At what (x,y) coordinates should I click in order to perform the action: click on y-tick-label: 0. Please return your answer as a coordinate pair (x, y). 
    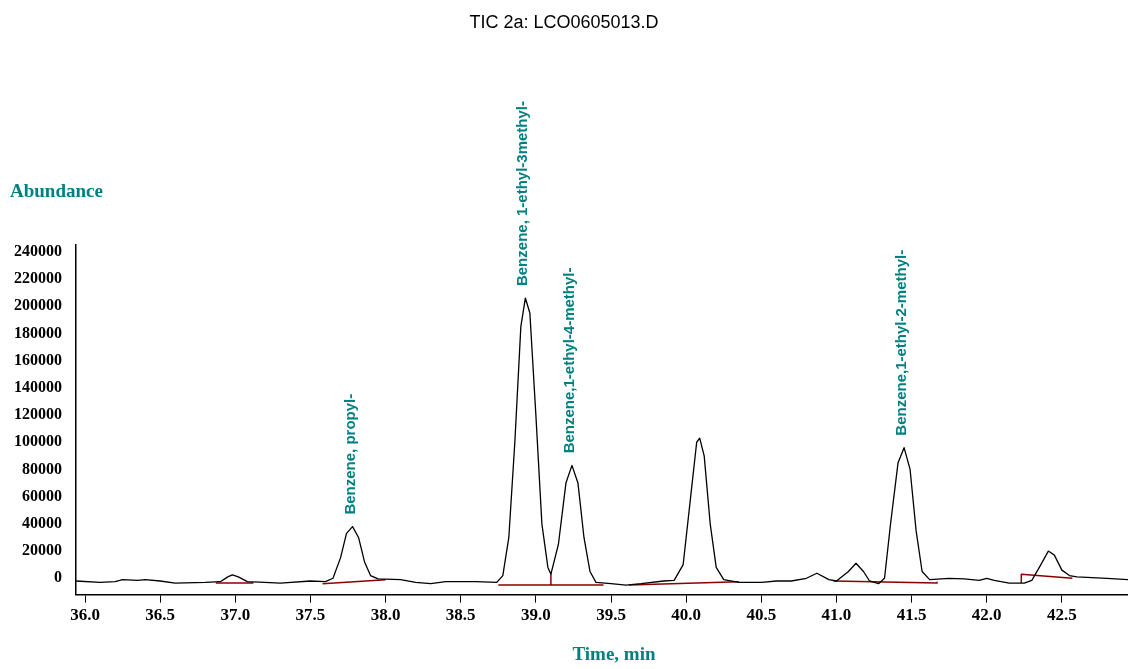
    Looking at the image, I should click on (58, 577).